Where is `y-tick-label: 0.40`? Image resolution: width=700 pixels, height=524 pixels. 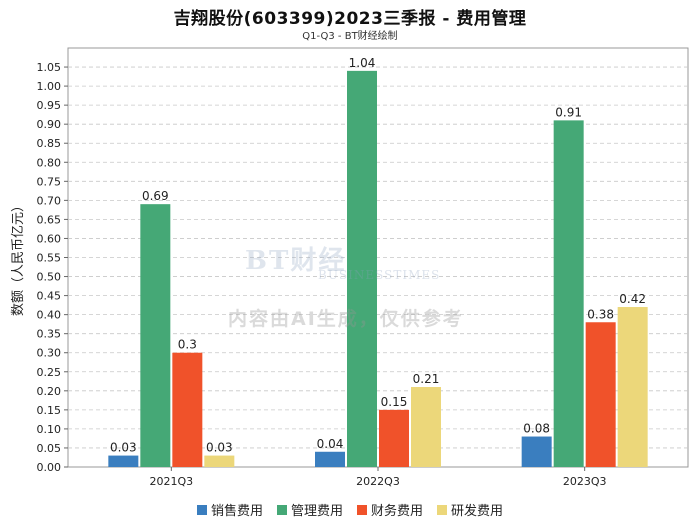 y-tick-label: 0.40 is located at coordinates (49, 315).